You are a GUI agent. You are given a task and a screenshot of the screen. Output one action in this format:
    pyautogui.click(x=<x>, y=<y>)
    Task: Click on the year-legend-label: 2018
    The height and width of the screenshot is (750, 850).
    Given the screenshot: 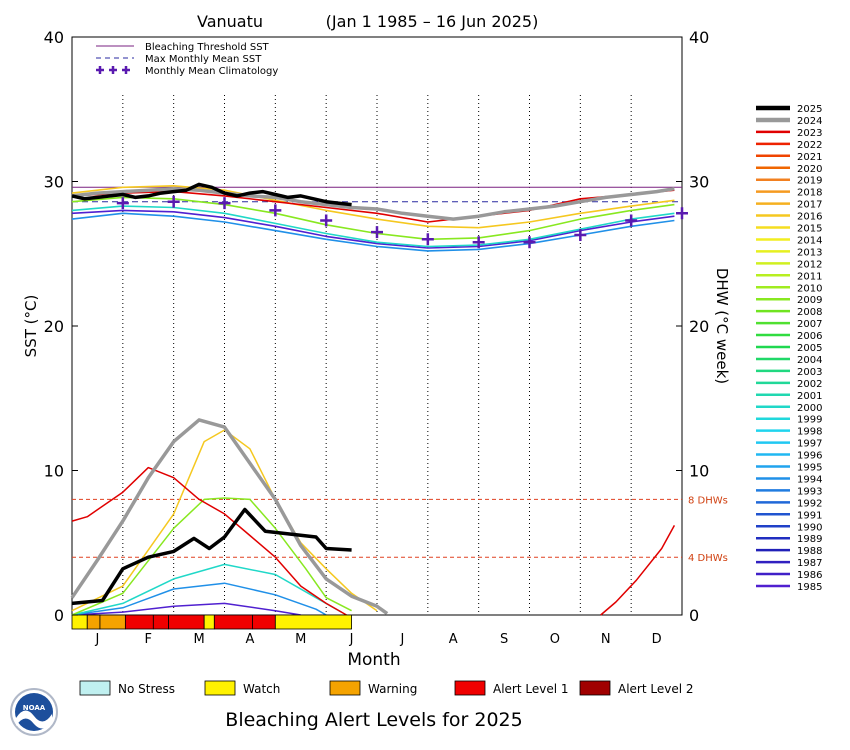 What is the action you would take?
    pyautogui.click(x=809, y=193)
    